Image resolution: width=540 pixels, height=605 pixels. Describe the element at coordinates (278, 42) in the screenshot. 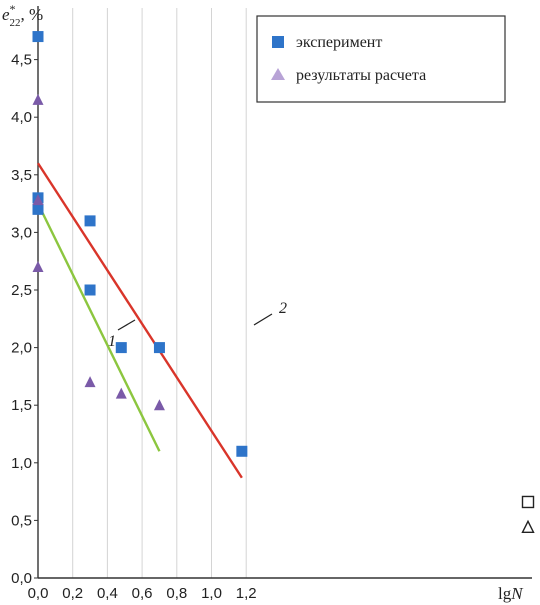

I see `legend-marker-experiment` at that location.